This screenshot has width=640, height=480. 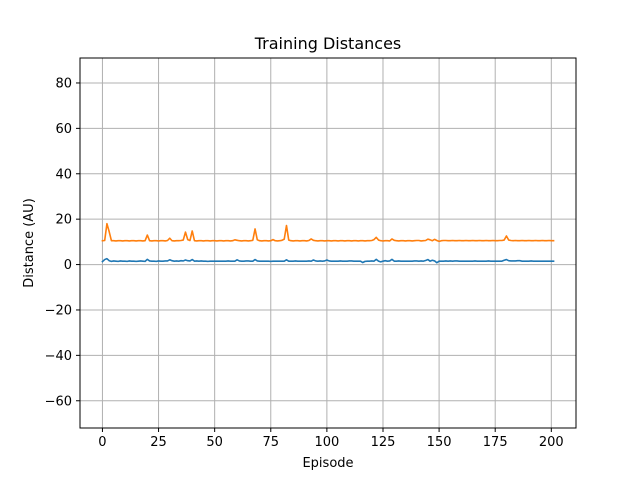 What do you see at coordinates (214, 442) in the screenshot?
I see `x-tick-label: 50` at bounding box center [214, 442].